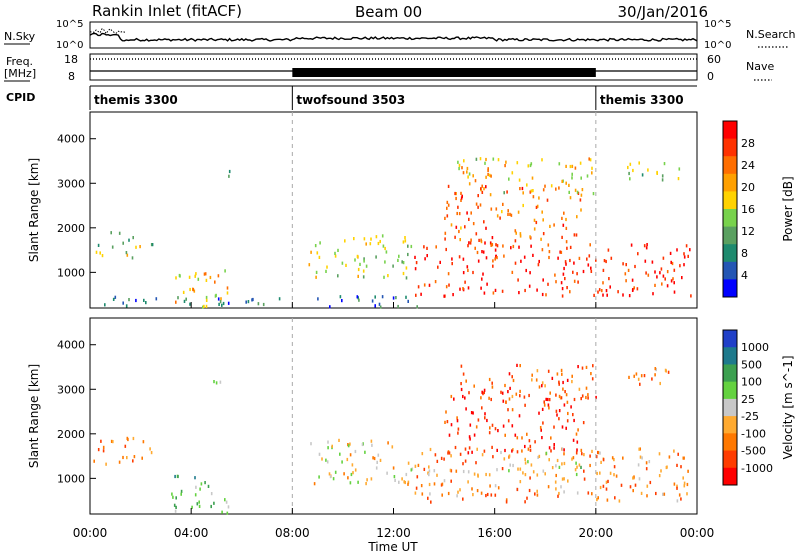  Describe the element at coordinates (90, 533) in the screenshot. I see `time-tick-label: 00:00` at that location.